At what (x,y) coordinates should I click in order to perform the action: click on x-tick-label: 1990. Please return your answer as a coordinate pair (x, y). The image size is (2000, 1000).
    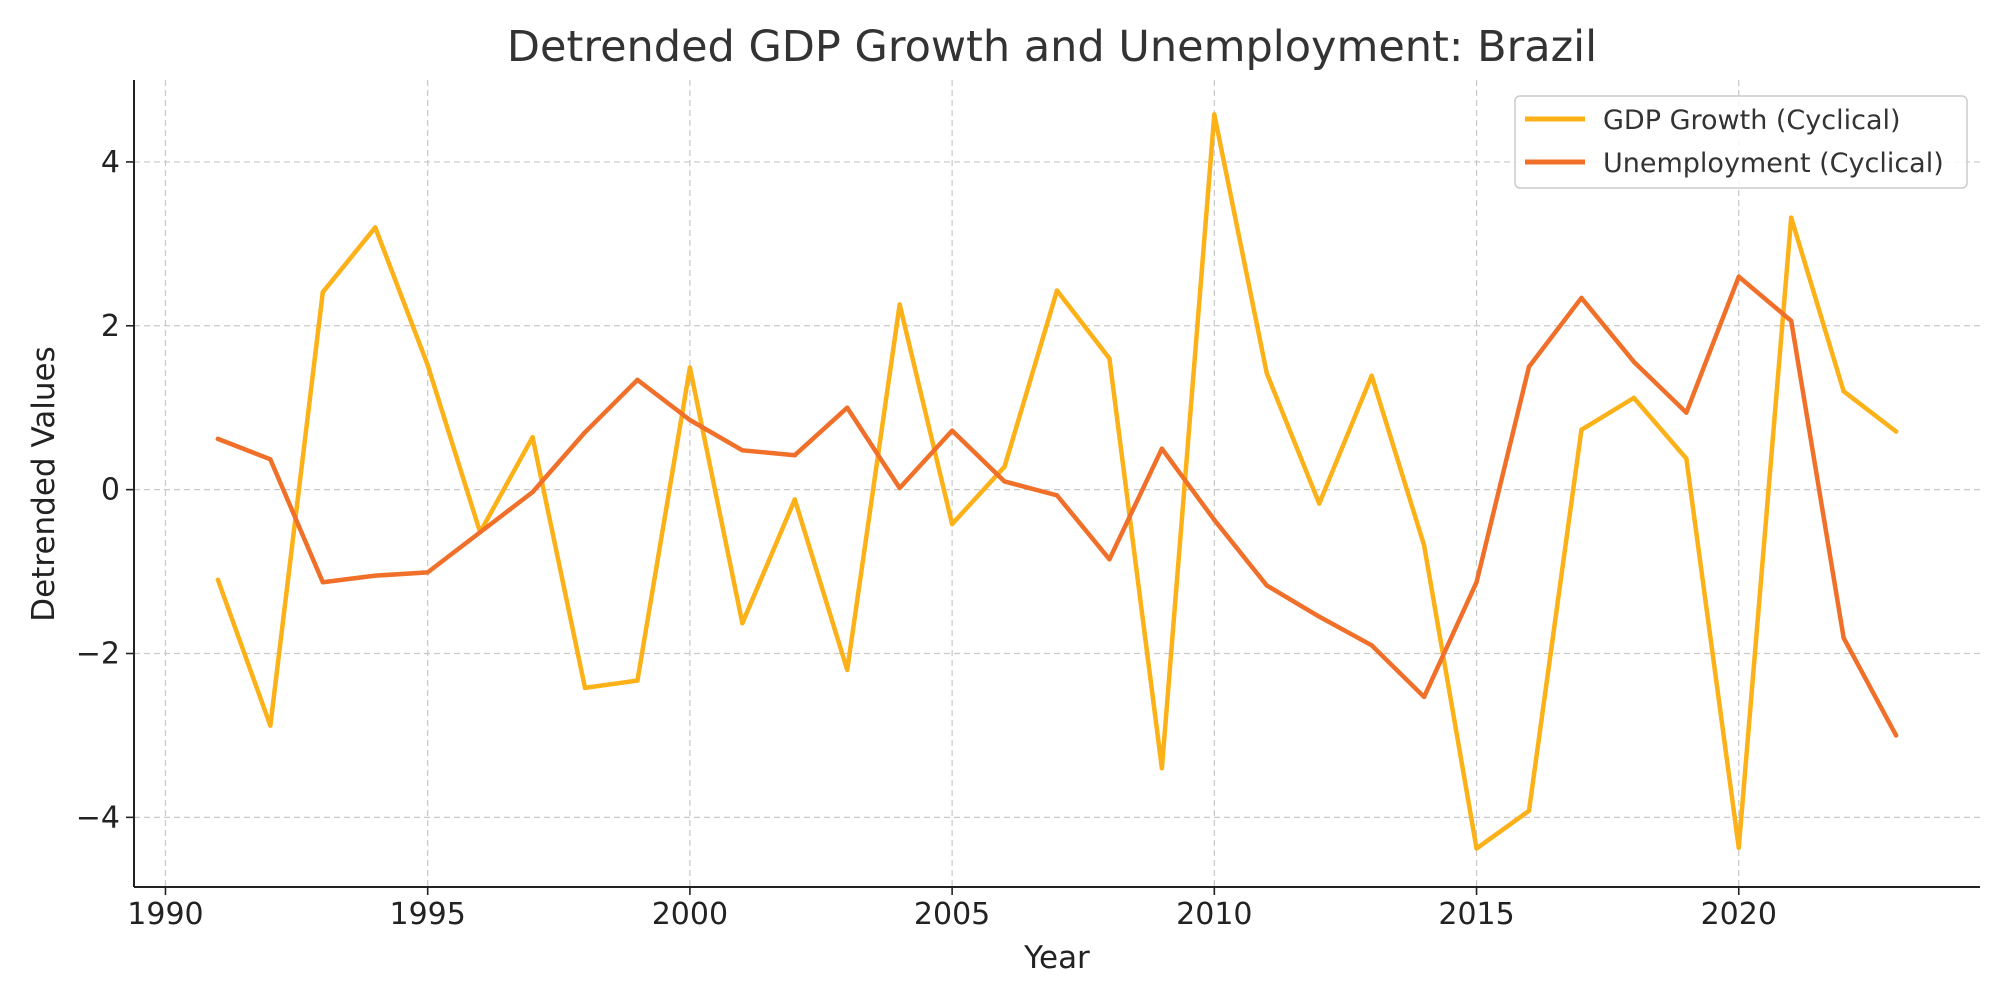
    Looking at the image, I should click on (165, 914).